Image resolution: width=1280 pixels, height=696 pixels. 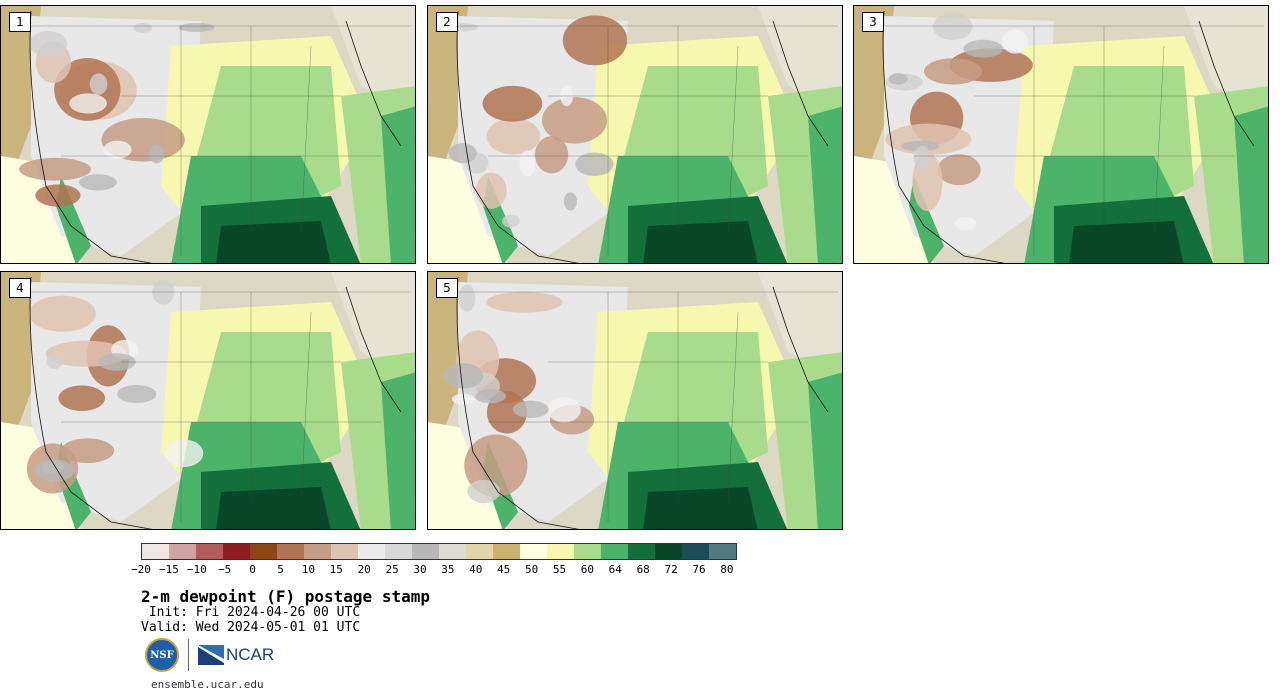 What do you see at coordinates (531, 569) in the screenshot?
I see `colorbar-tick-label: 50` at bounding box center [531, 569].